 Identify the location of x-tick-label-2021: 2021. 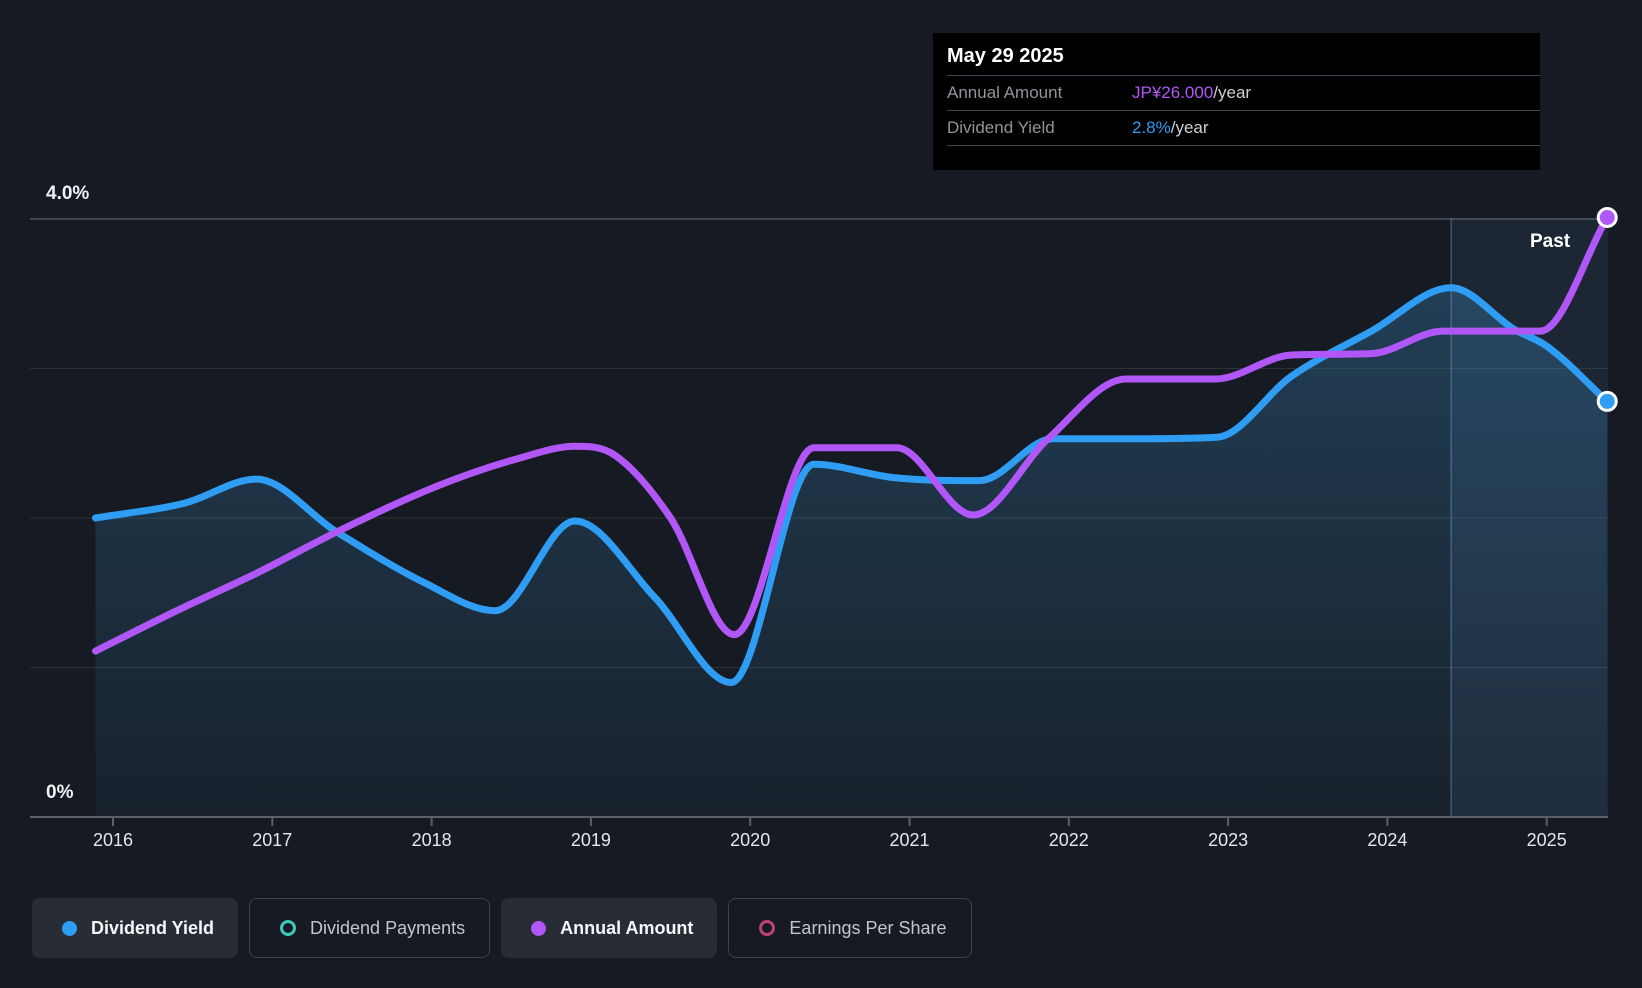
(909, 840).